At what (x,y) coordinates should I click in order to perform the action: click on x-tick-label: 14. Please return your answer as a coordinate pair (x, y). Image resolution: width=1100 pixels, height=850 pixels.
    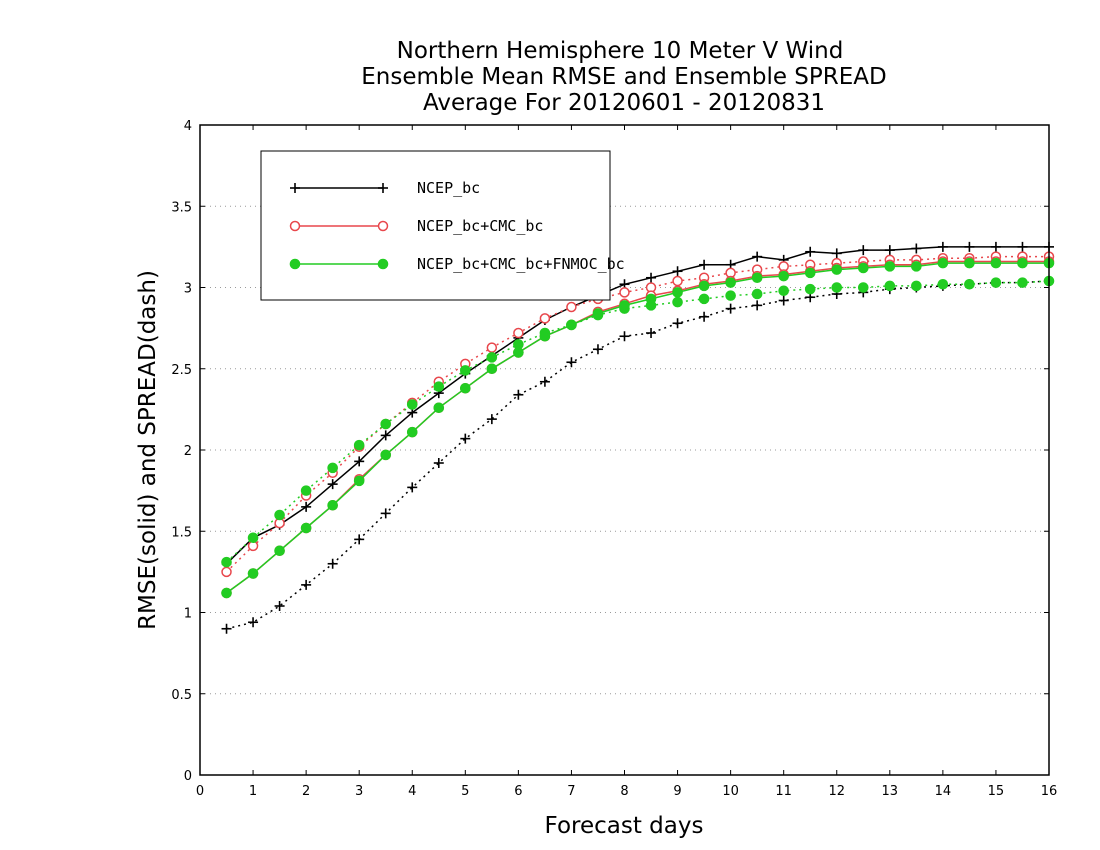
    Looking at the image, I should click on (943, 791).